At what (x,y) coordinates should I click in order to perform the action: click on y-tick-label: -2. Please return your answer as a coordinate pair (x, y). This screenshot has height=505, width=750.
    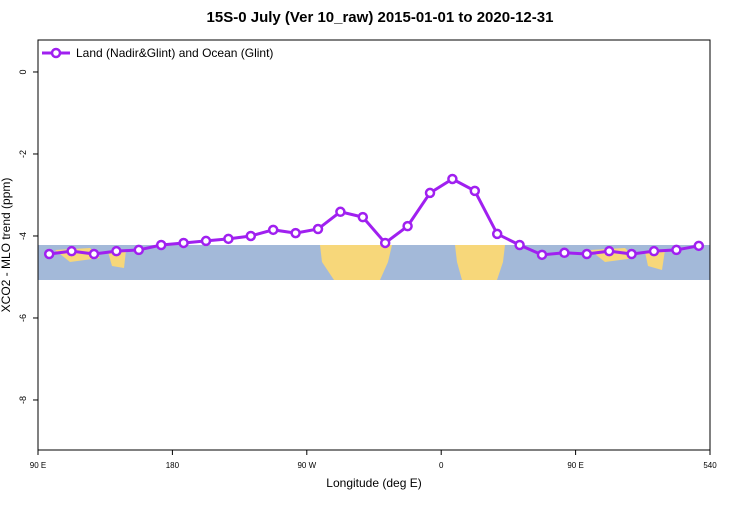
    Looking at the image, I should click on (23, 154).